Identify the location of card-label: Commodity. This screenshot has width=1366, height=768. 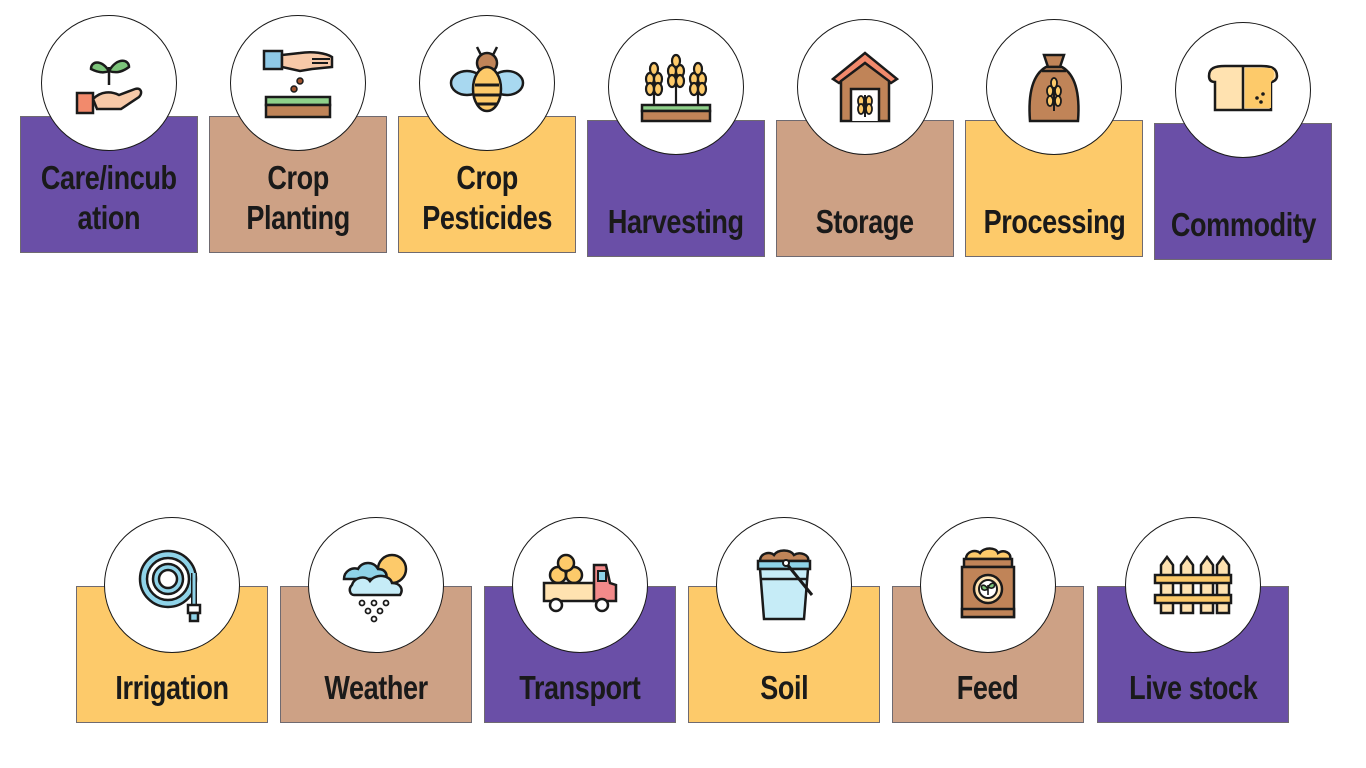
(1243, 224).